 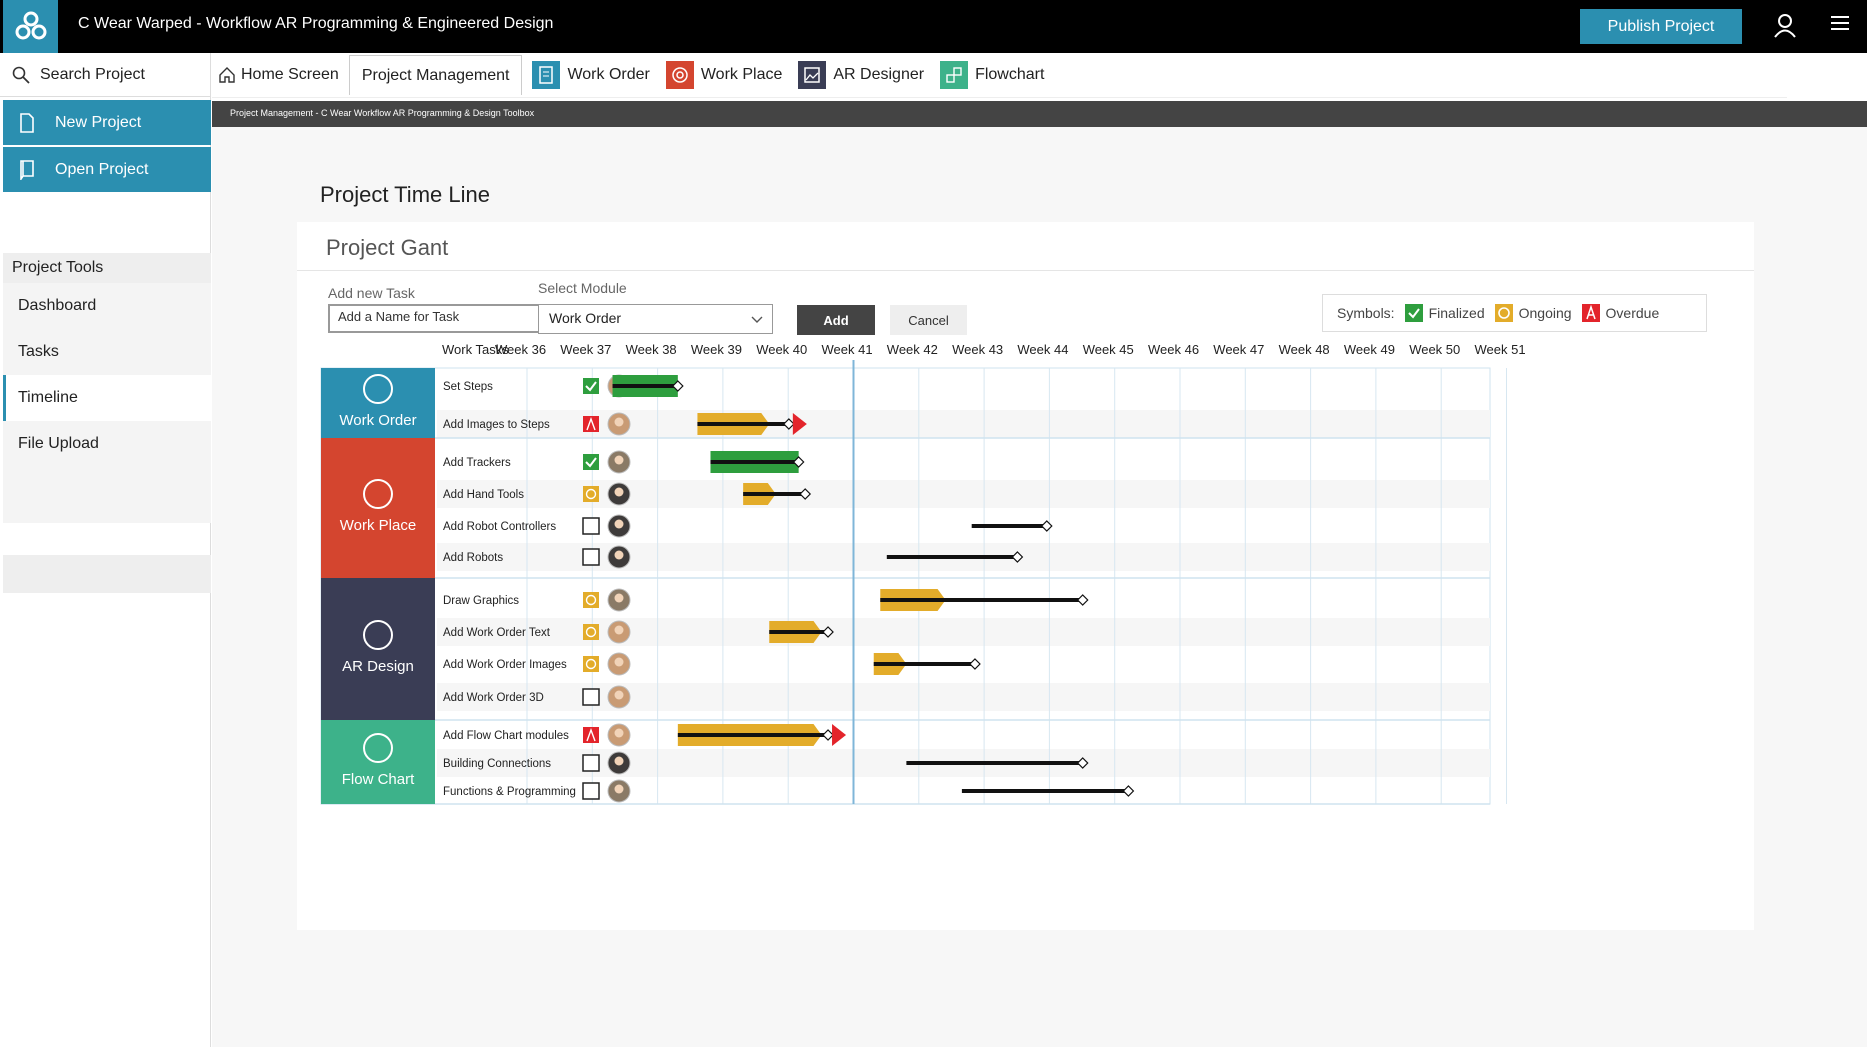 What do you see at coordinates (1434, 349) in the screenshot?
I see `week-label: Week 50` at bounding box center [1434, 349].